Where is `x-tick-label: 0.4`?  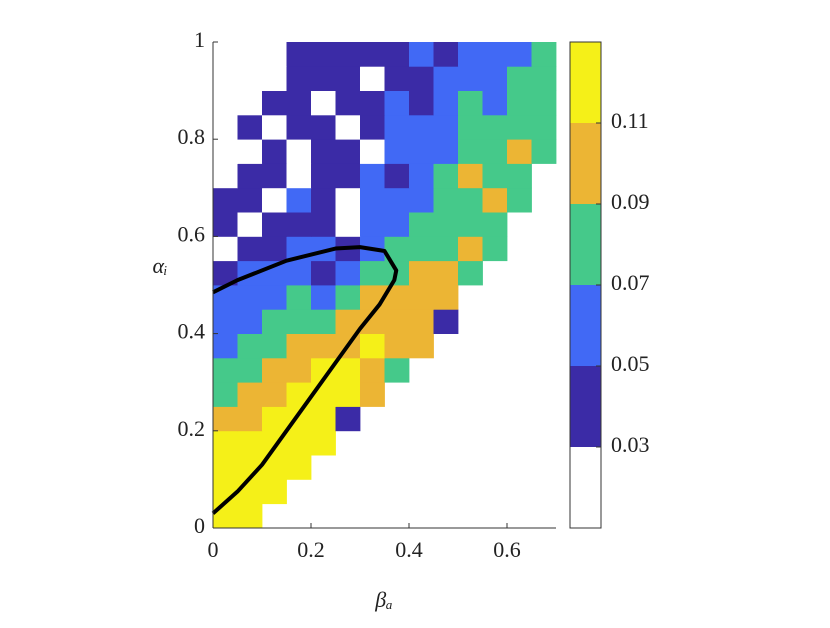
x-tick-label: 0.4 is located at coordinates (409, 549).